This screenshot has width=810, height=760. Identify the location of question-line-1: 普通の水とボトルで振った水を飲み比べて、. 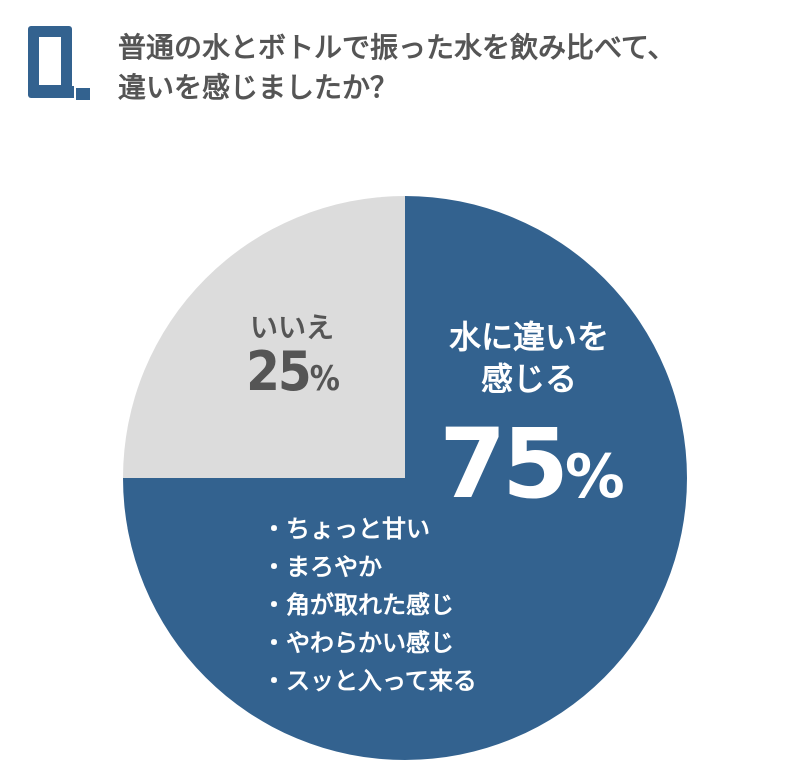
(397, 47).